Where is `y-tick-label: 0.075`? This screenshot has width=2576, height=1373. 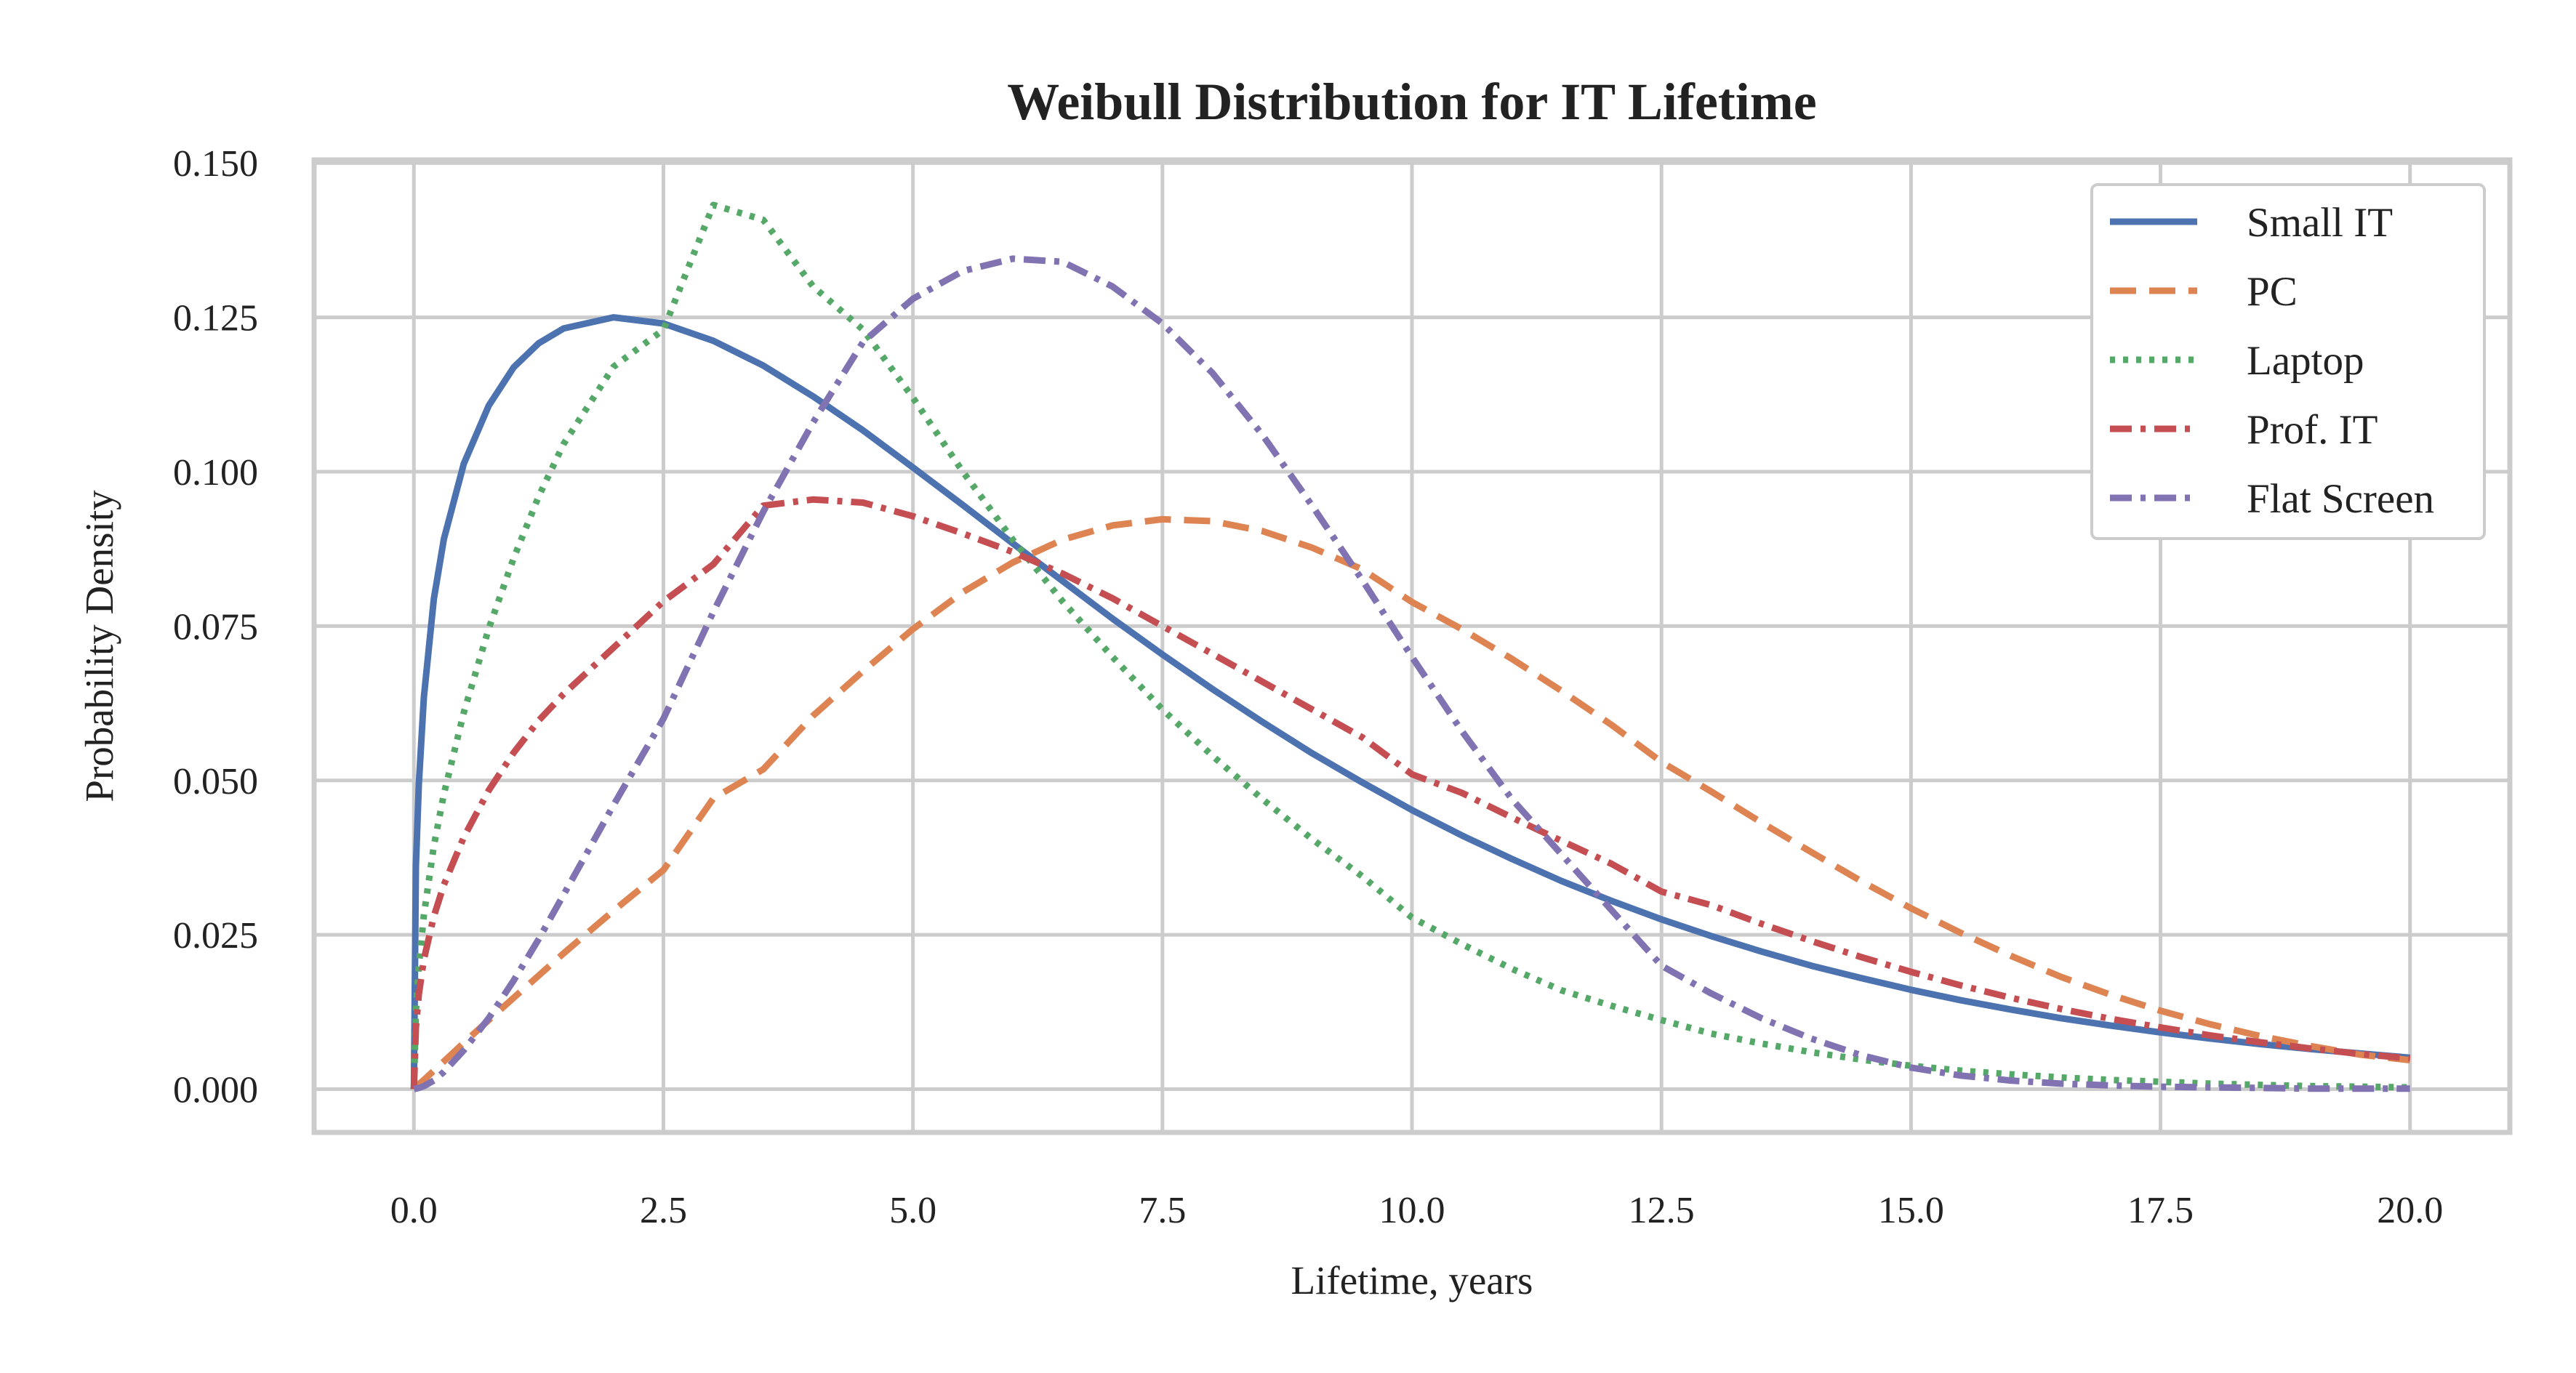
y-tick-label: 0.075 is located at coordinates (216, 627).